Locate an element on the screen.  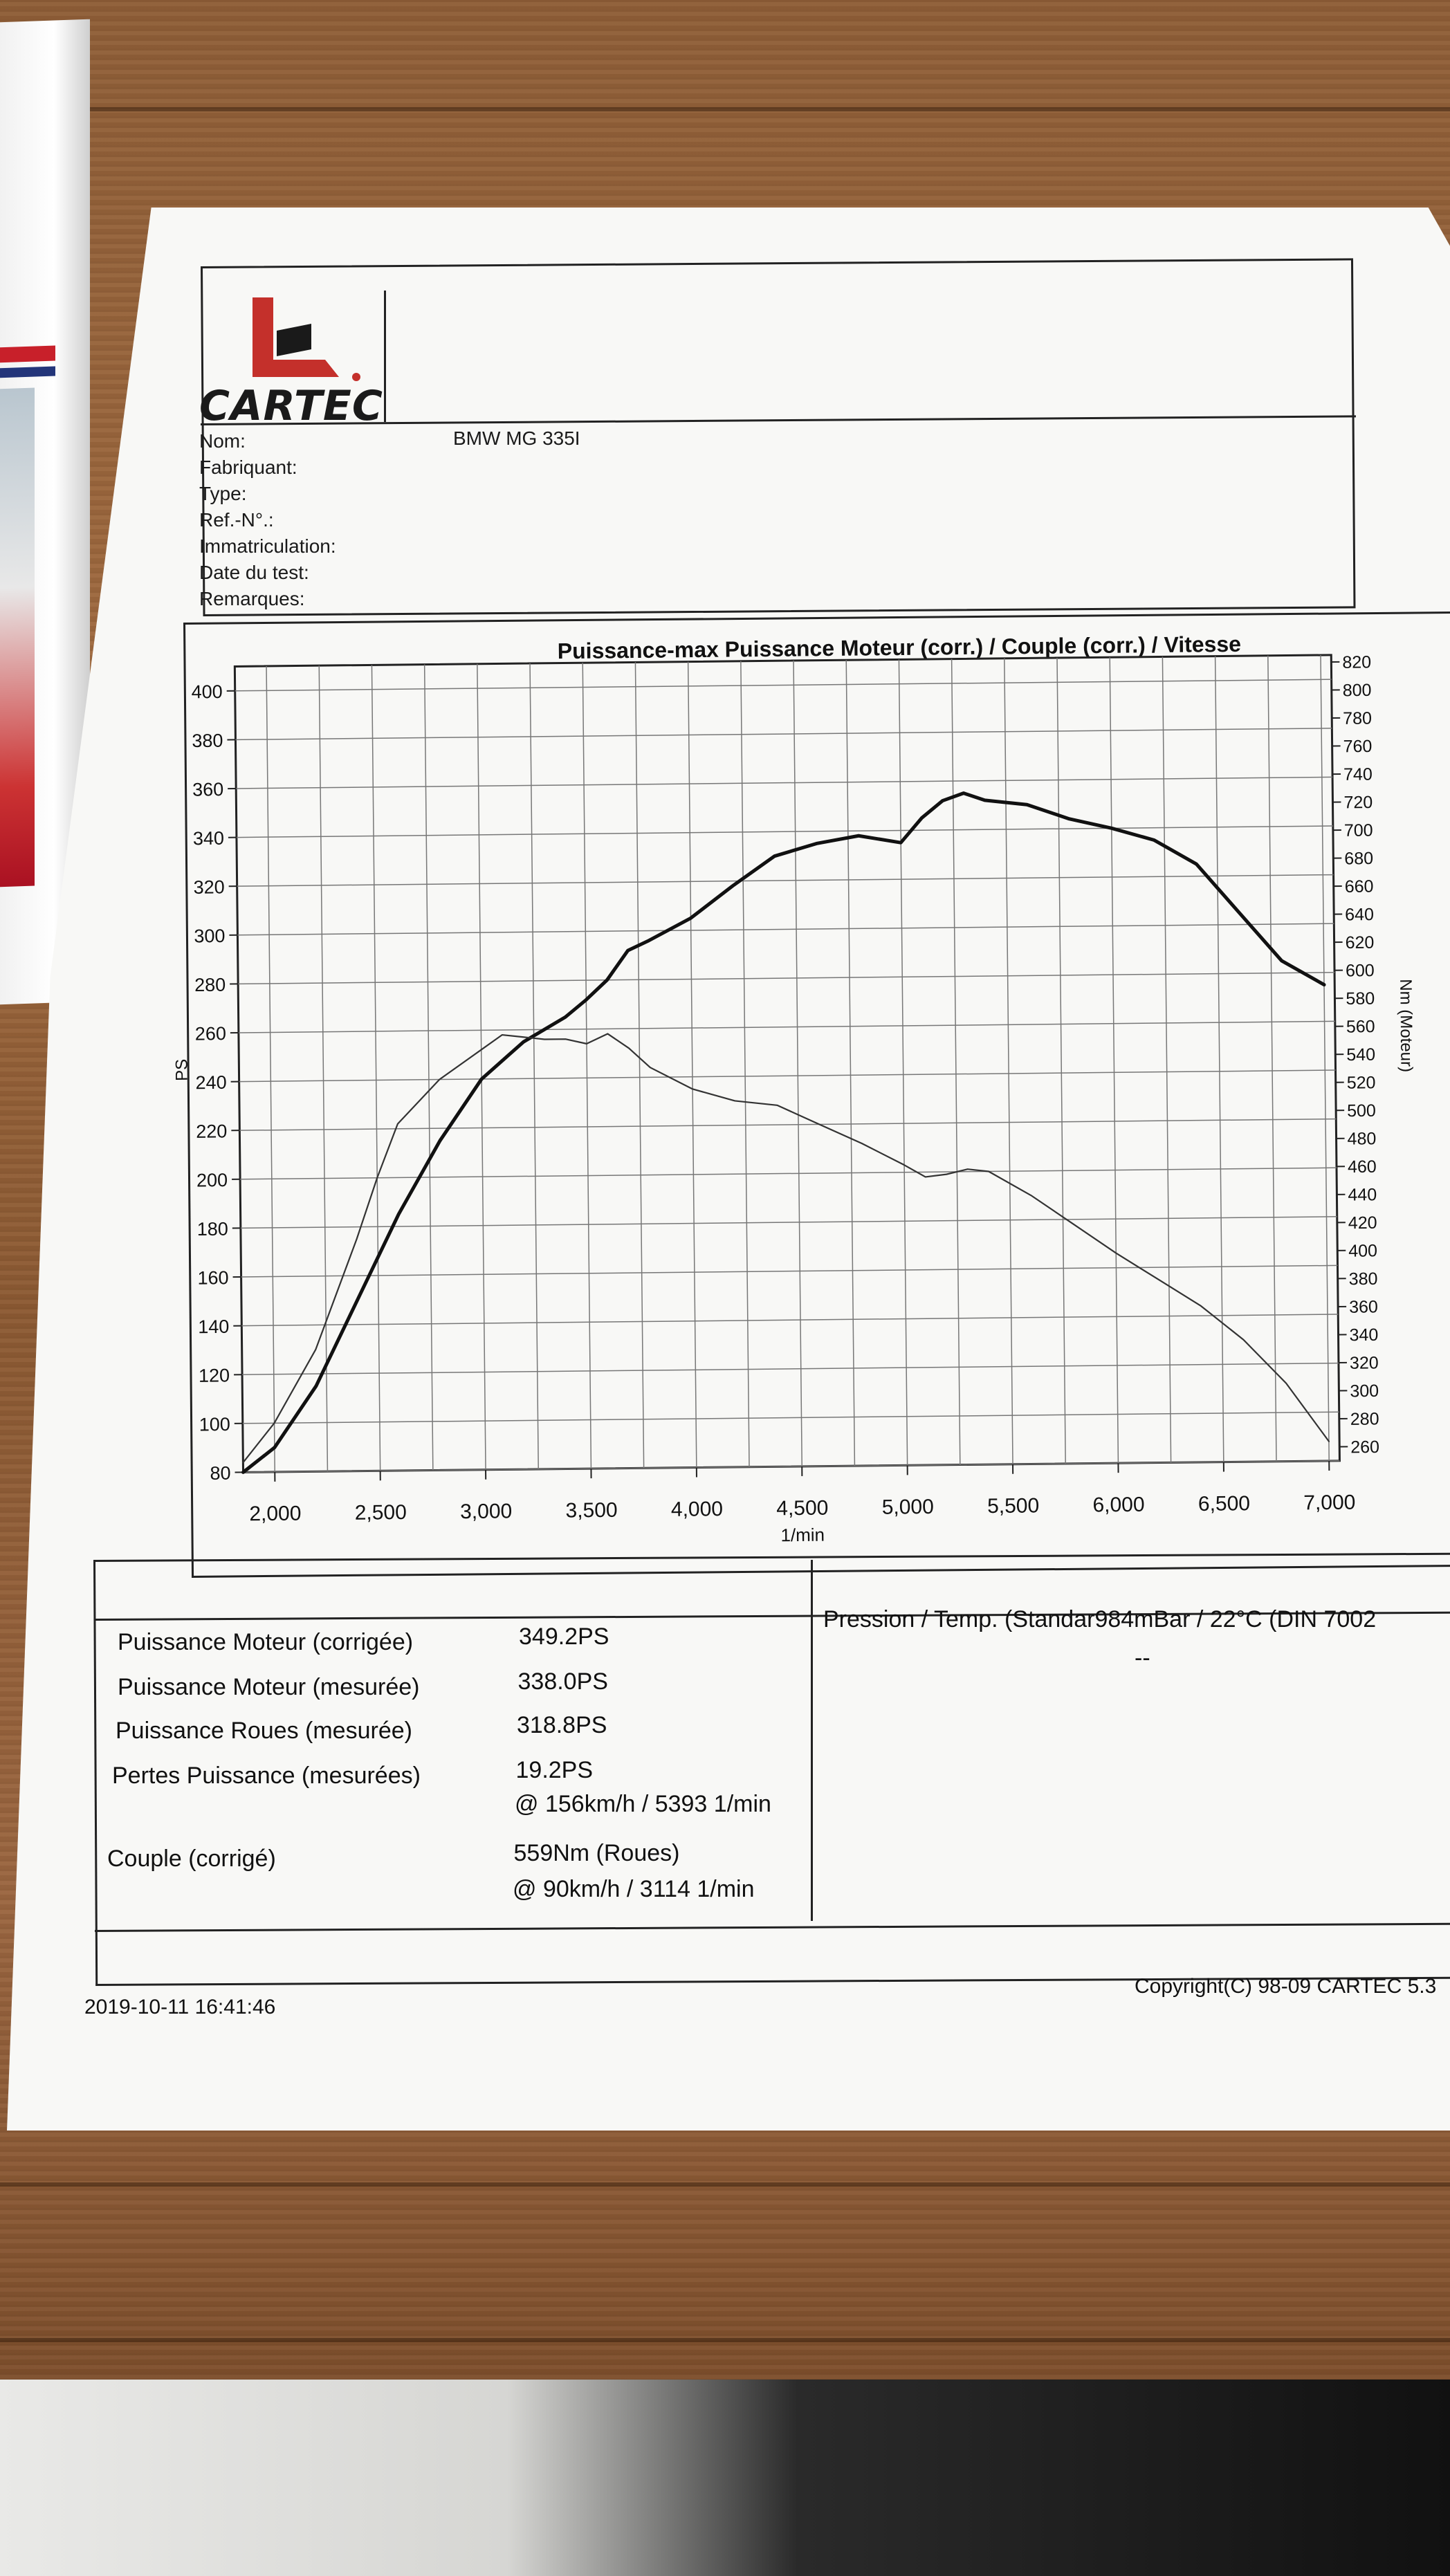
y-right-tick-label: 500 is located at coordinates (1361, 1111).